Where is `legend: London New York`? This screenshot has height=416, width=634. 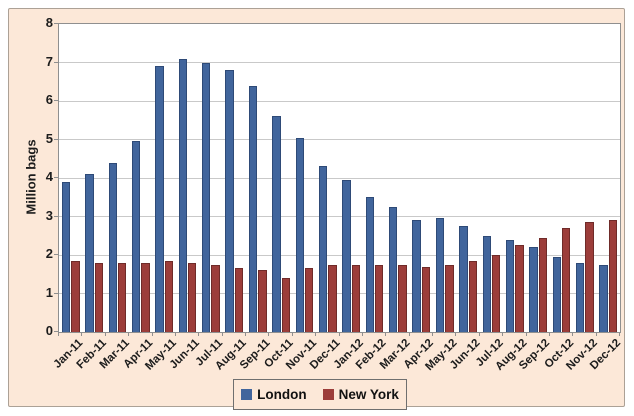 legend: London New York is located at coordinates (320, 394).